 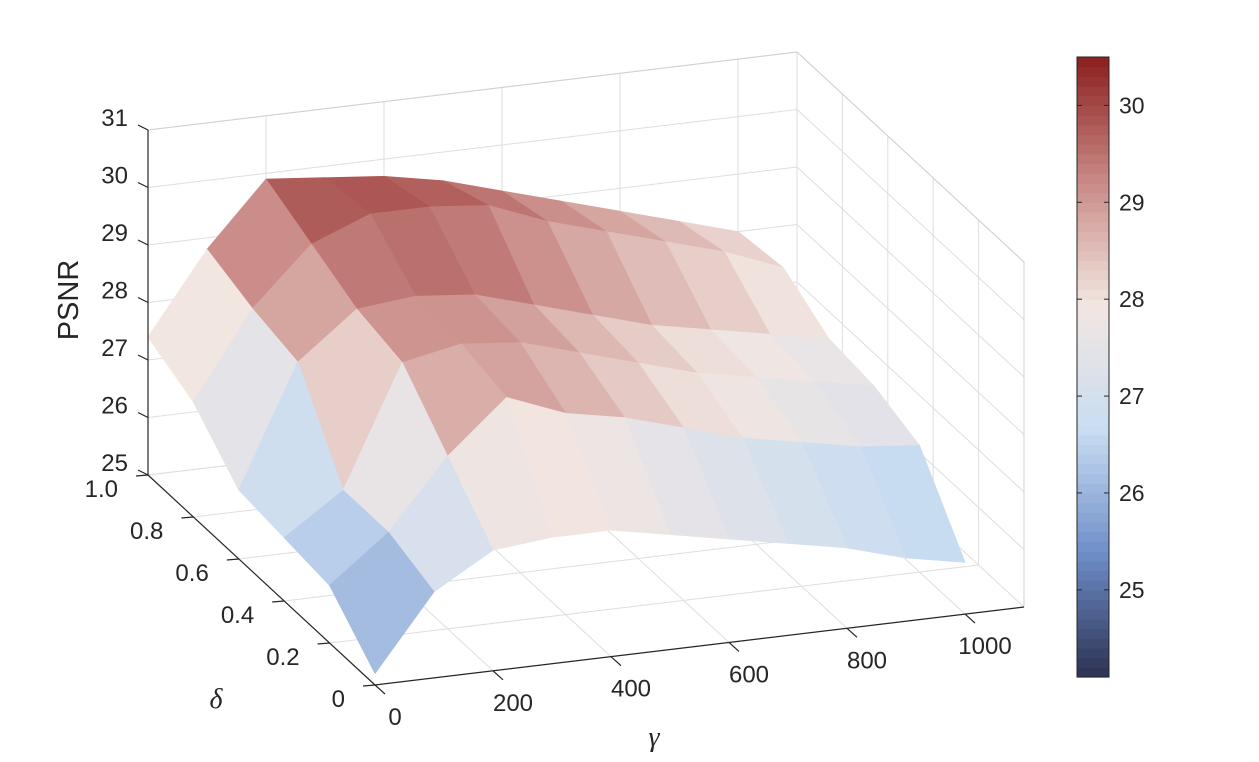 I want to click on colorbar-tick-label: 25, so click(x=1132, y=590).